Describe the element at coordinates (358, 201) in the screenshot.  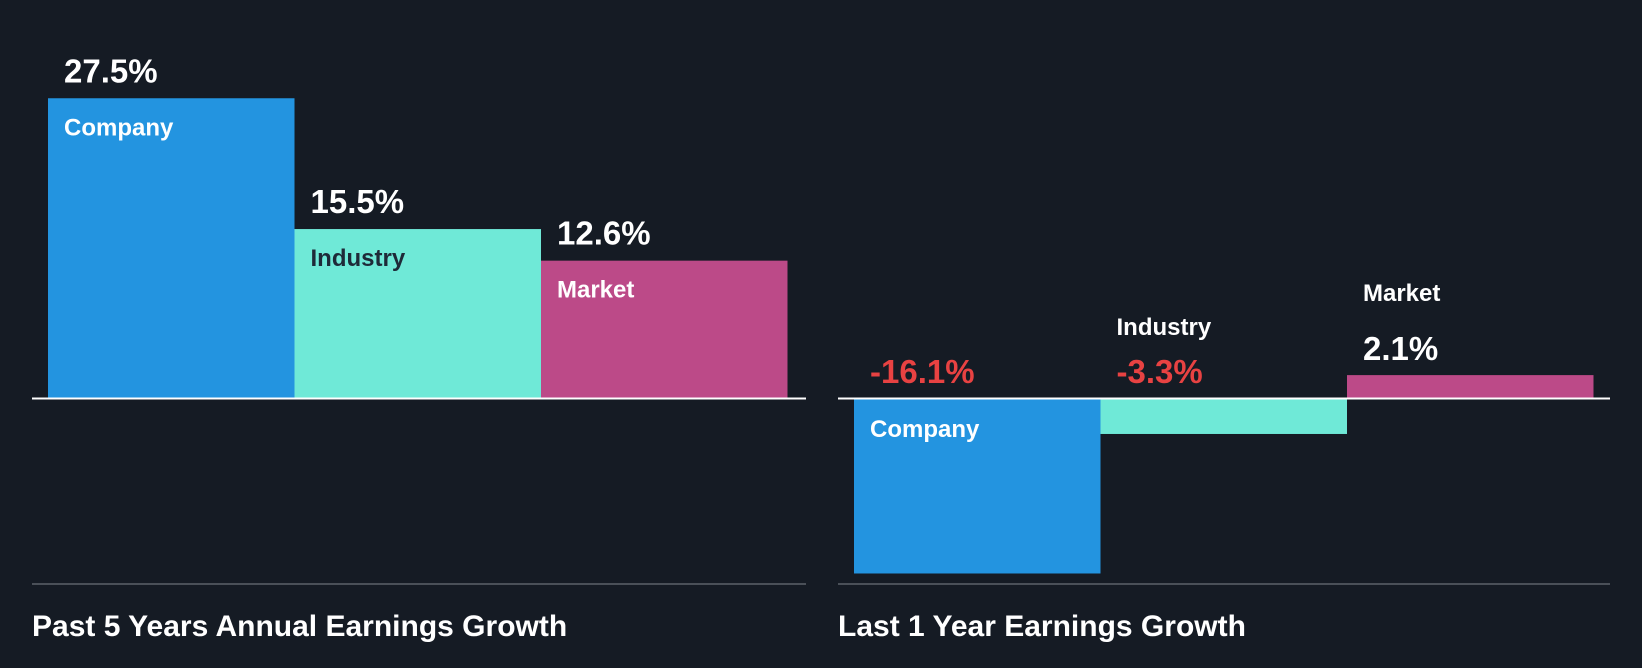
I see `past-5y-value-label-industry: 15.5%` at that location.